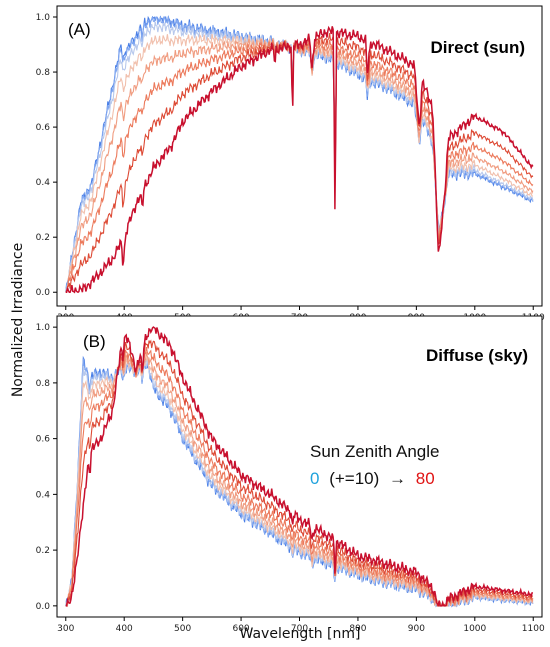  What do you see at coordinates (46, 155) in the screenshot?
I see `panel-direct-y-ticks: 0.0 0.2 0.4 0.6 0.8 1.0` at bounding box center [46, 155].